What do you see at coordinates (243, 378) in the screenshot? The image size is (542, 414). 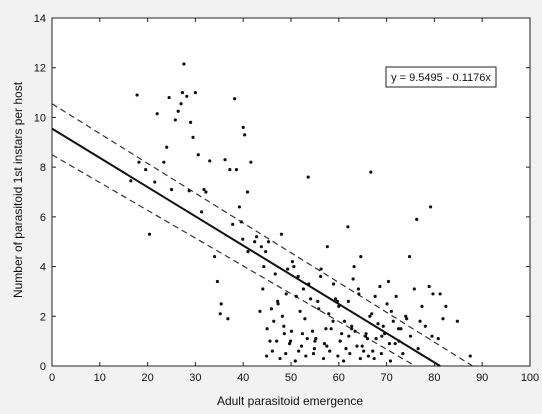 I see `x-tick-label: 40` at bounding box center [243, 378].